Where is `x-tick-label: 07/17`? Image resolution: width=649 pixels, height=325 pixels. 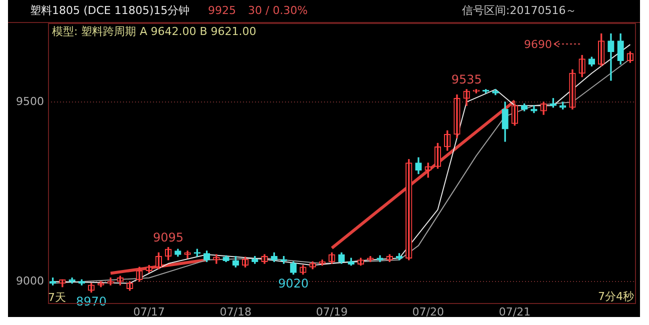
x-tick-label: 07/17 is located at coordinates (149, 311).